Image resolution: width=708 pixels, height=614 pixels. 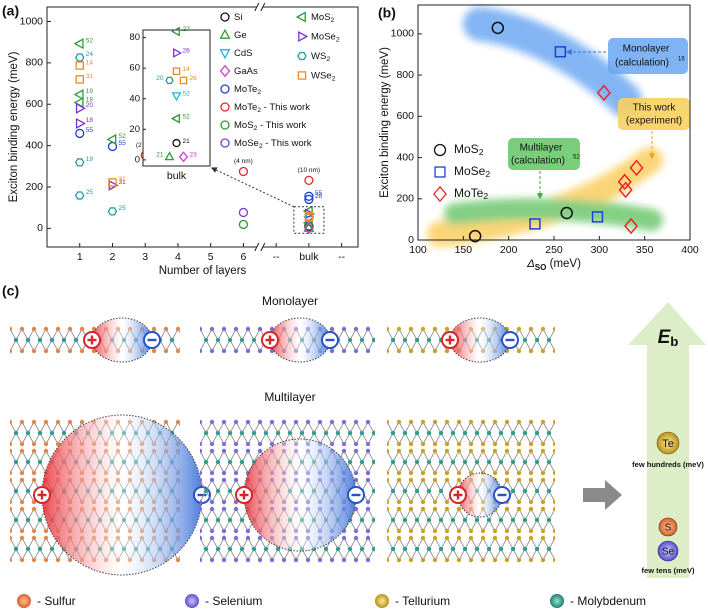 What do you see at coordinates (211, 257) in the screenshot?
I see `x-tick-label: 5` at bounding box center [211, 257].